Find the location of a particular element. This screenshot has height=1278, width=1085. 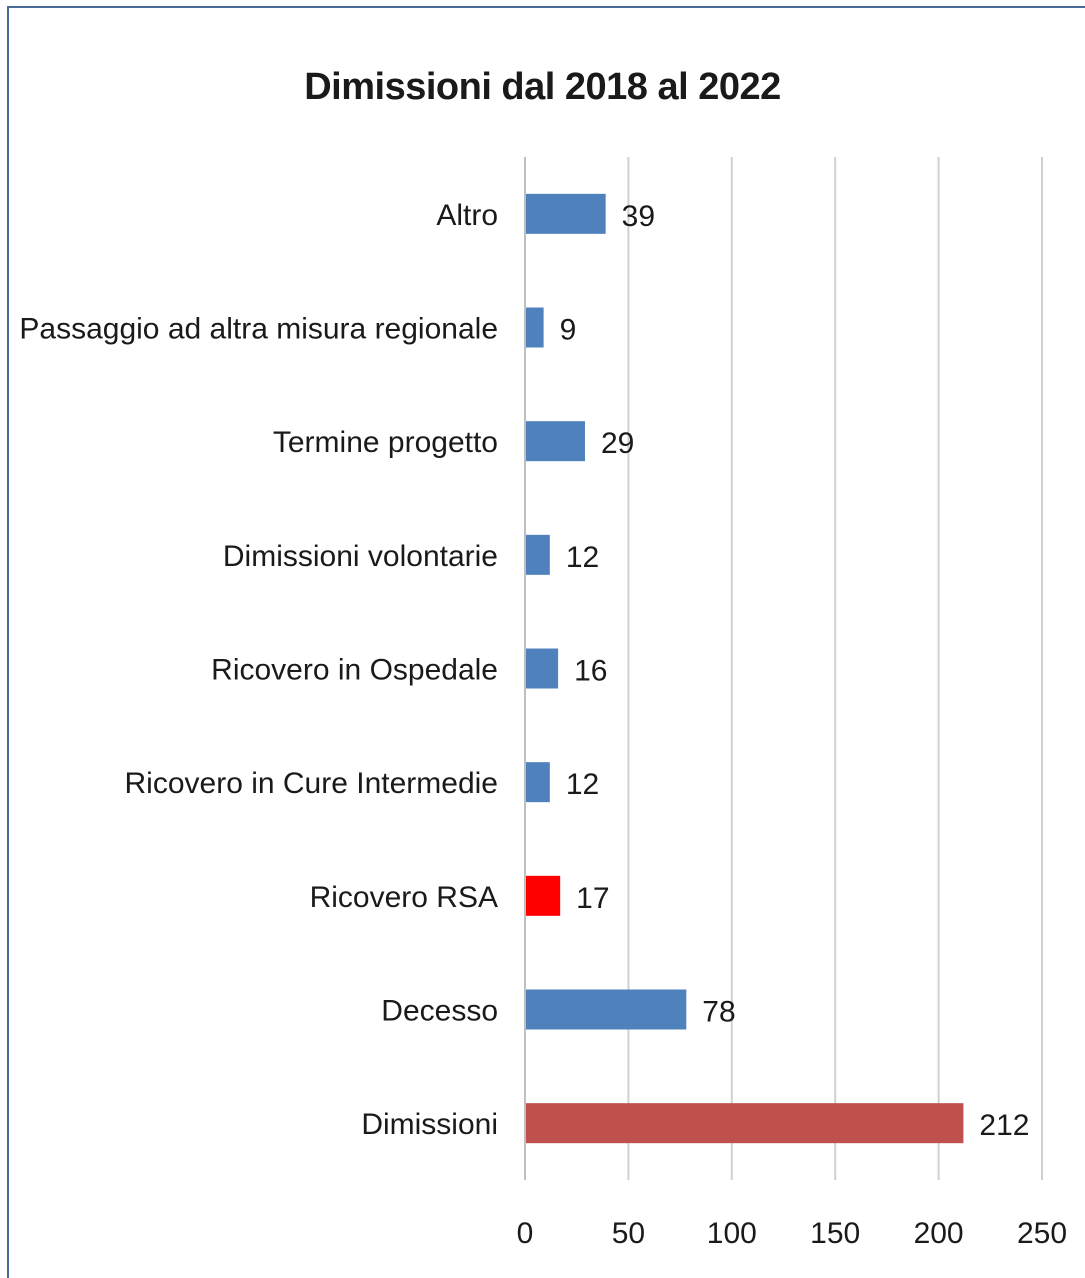

category-label: Ricovero RSA is located at coordinates (404, 897).